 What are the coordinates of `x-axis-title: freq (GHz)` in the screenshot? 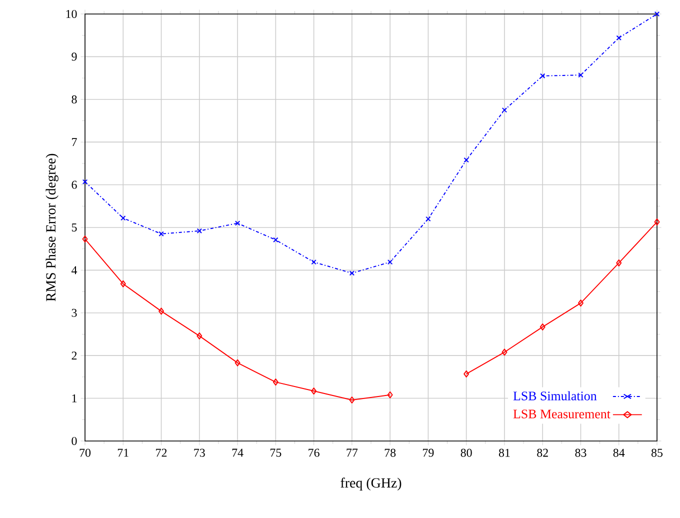 It's located at (371, 484).